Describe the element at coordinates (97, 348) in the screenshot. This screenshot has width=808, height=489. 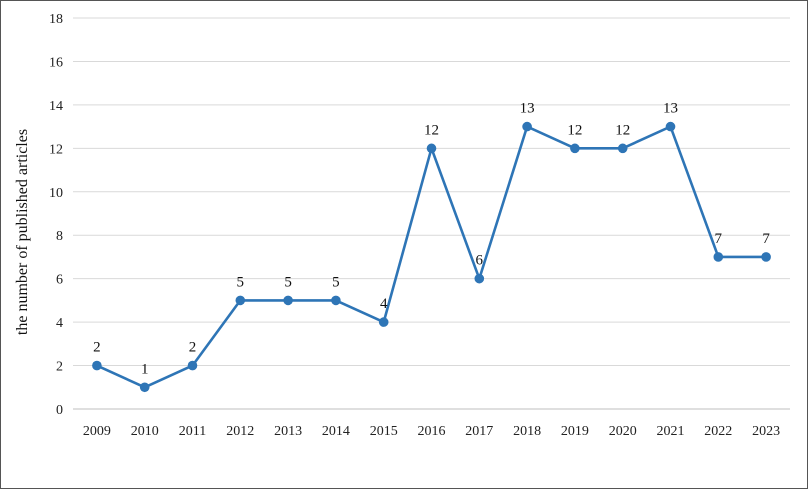
I see `data-label-2009: 2` at that location.